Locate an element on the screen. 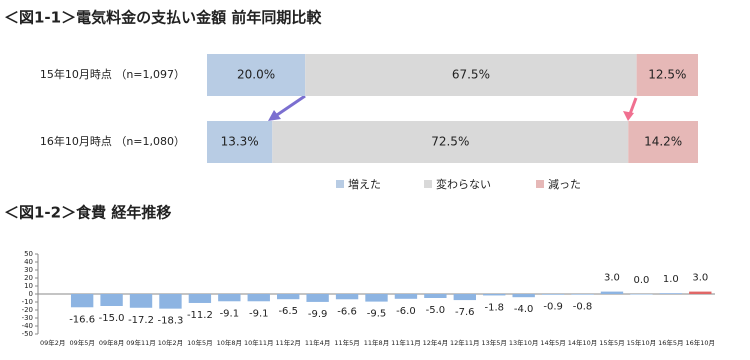  value-label: -6.6 is located at coordinates (347, 311).